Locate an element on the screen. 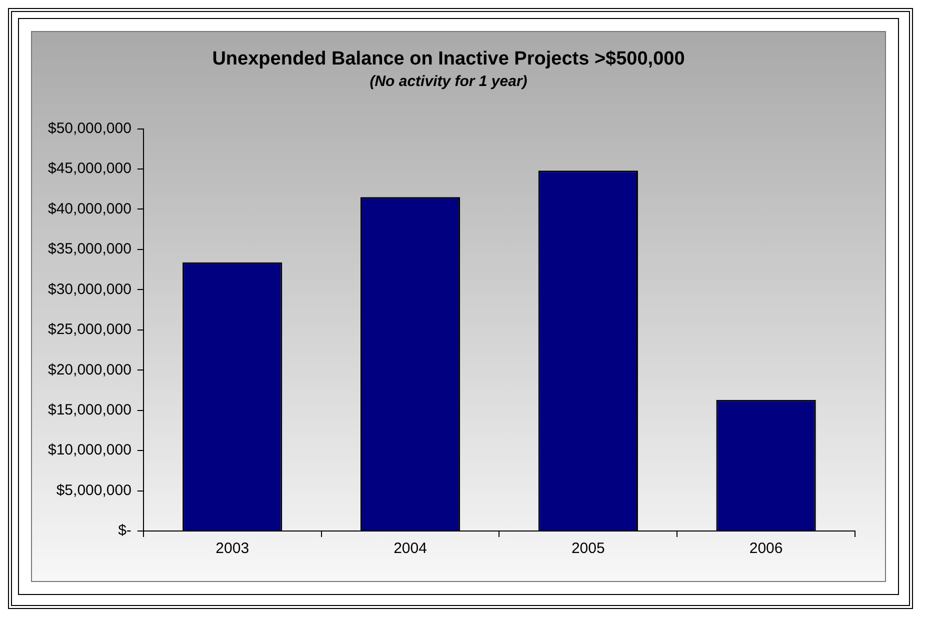 Image resolution: width=925 pixels, height=621 pixels. y-tick-label: $5,000,000 is located at coordinates (94, 490).